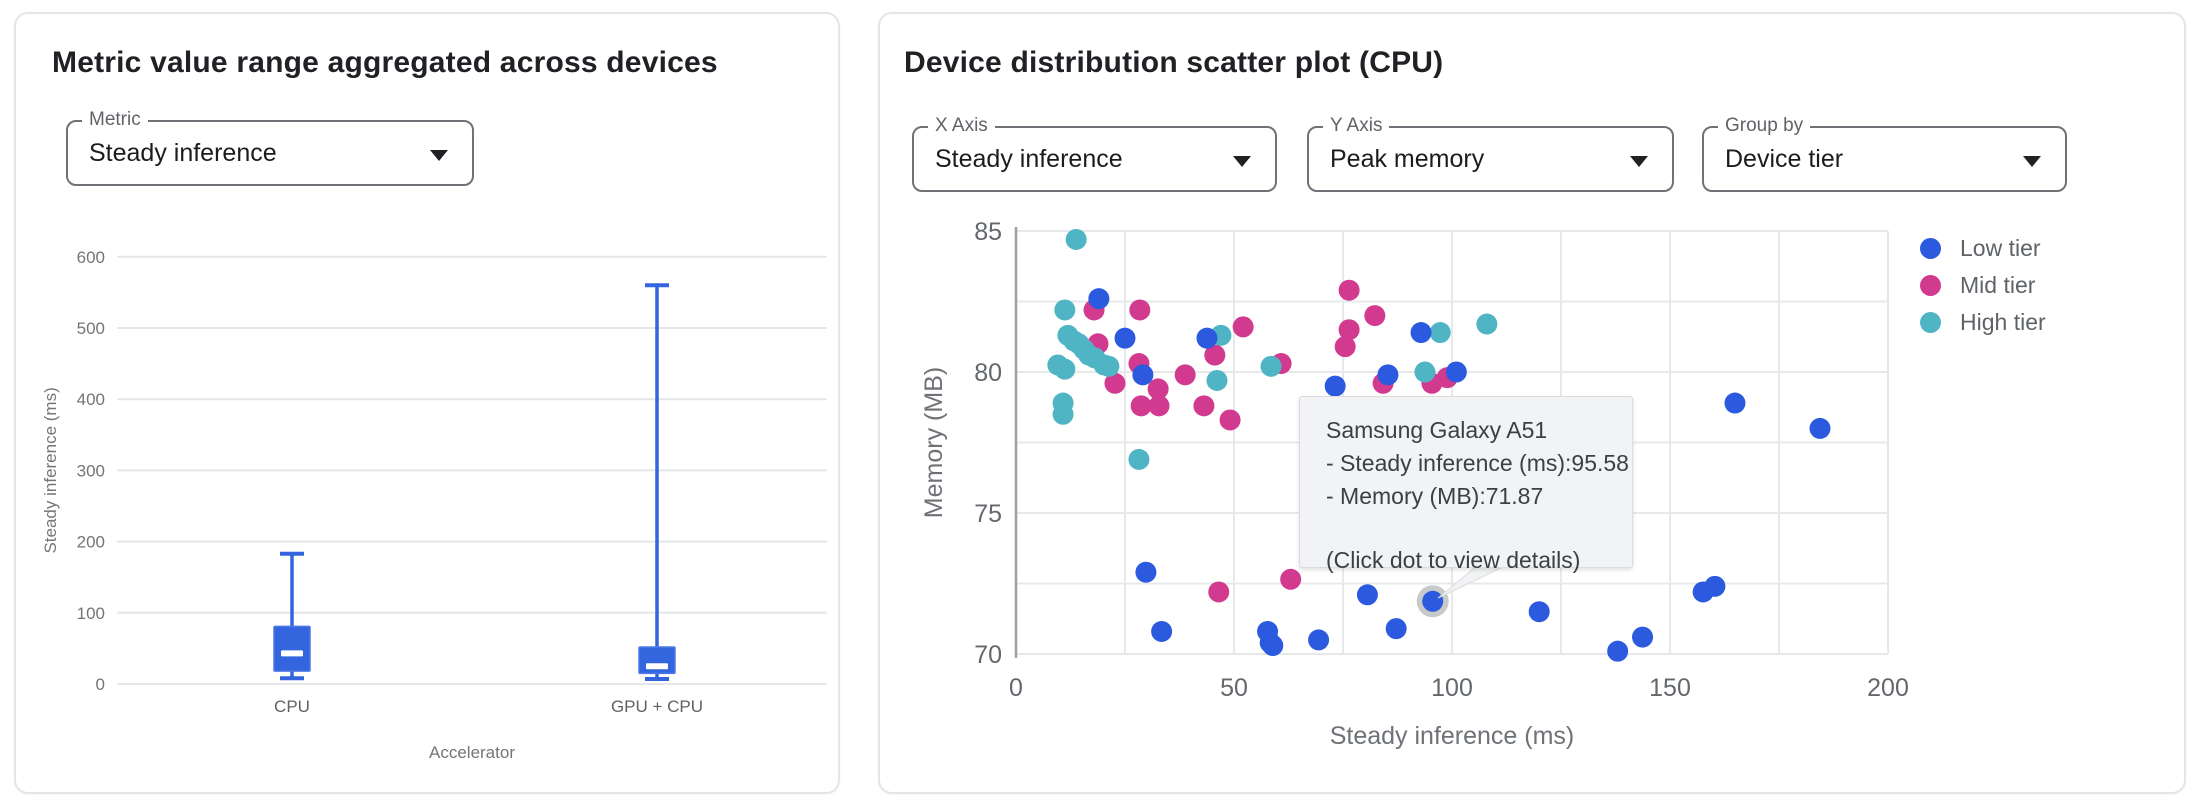  I want to click on legend-label: Low tier, so click(2000, 248).